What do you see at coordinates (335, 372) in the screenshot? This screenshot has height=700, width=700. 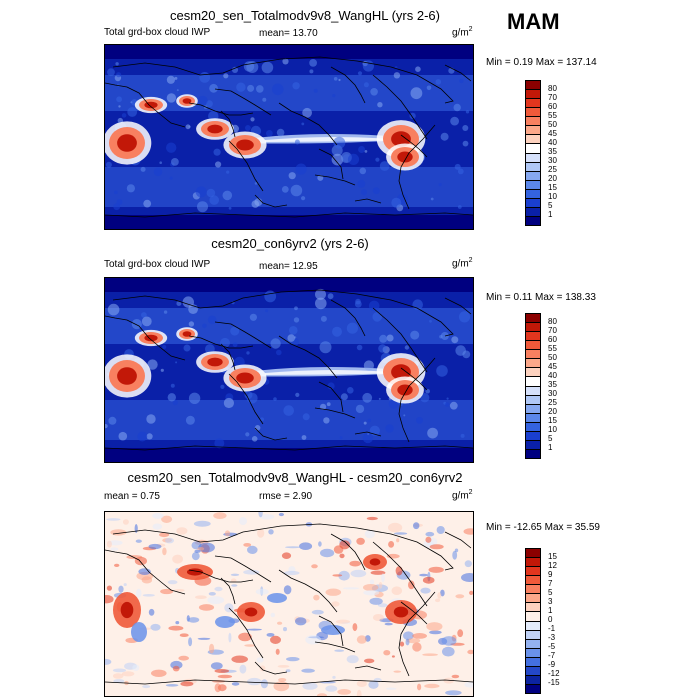 I see `itcz-band` at bounding box center [335, 372].